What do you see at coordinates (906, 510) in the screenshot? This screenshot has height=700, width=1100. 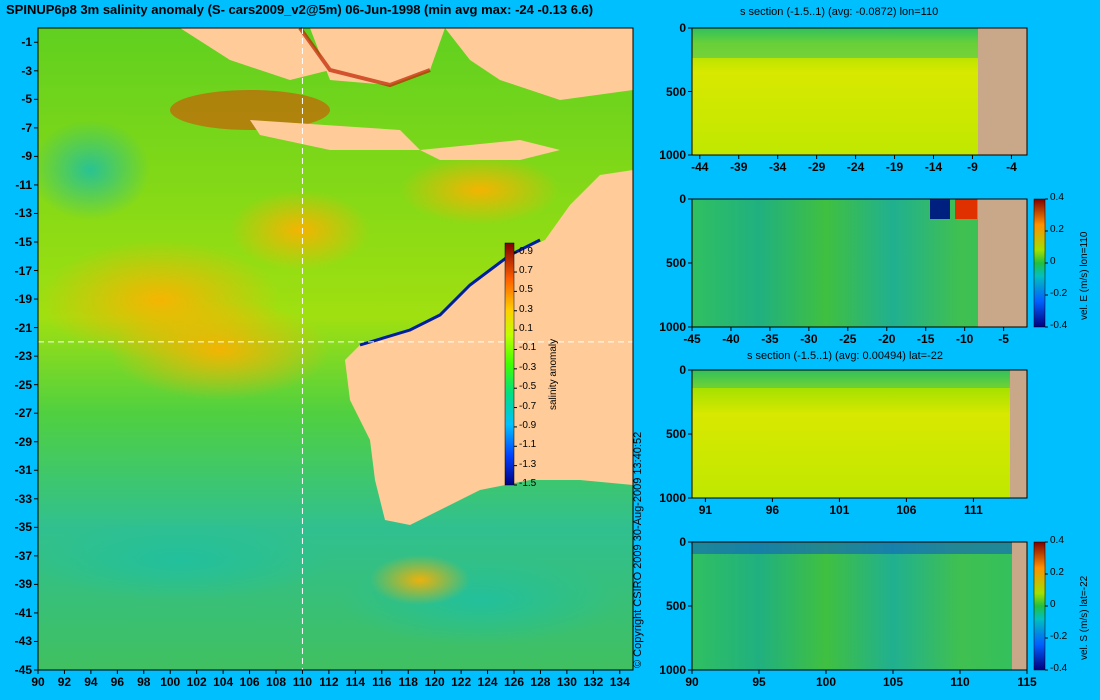 I see `sec3-x-tick-label: 106` at bounding box center [906, 510].